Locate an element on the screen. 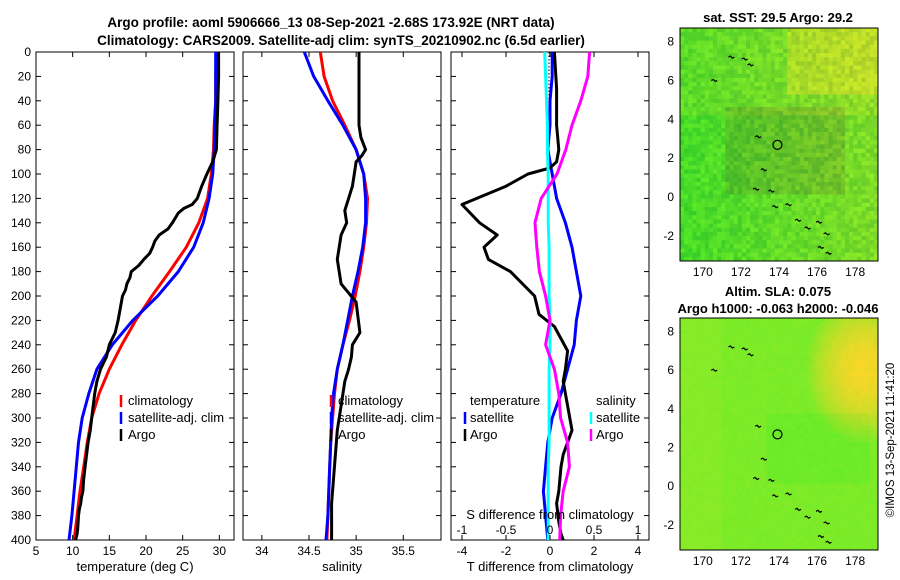 This screenshot has width=900, height=580. legend-label-argo: Argo is located at coordinates (351, 434).